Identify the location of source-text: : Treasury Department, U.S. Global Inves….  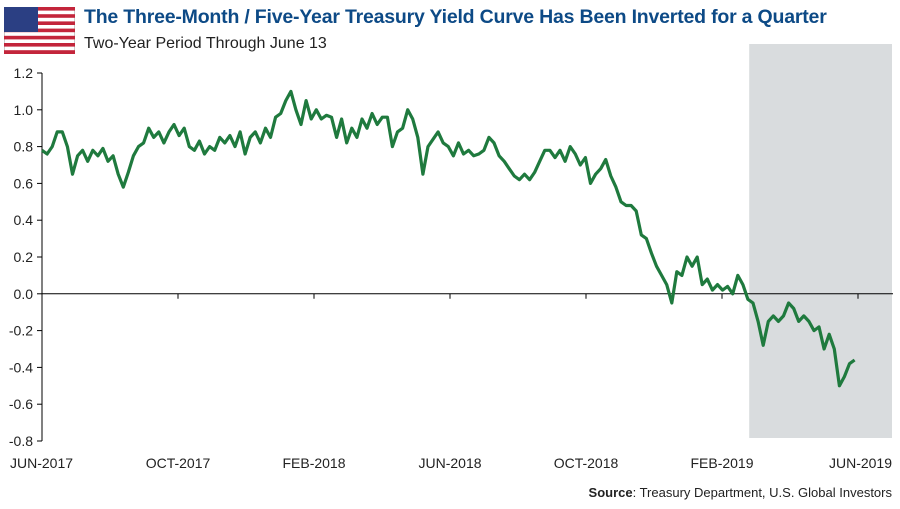
(762, 492).